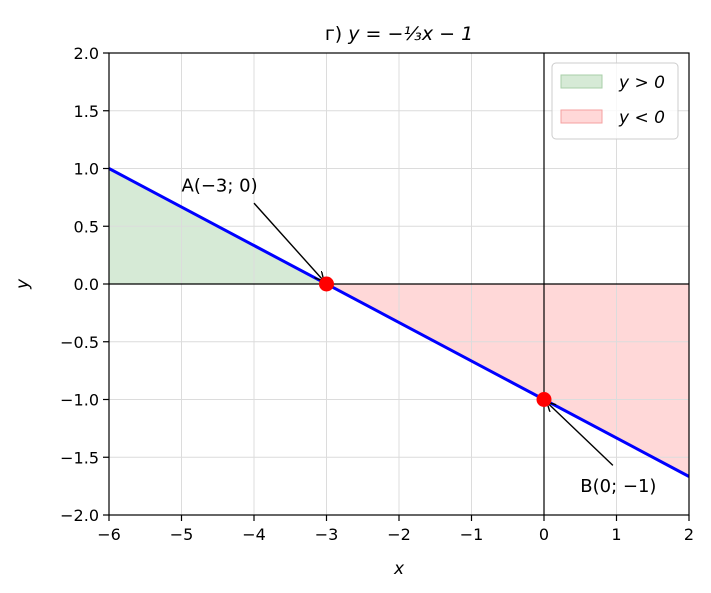  Describe the element at coordinates (399, 534) in the screenshot. I see `x-tick-label: −2` at that location.